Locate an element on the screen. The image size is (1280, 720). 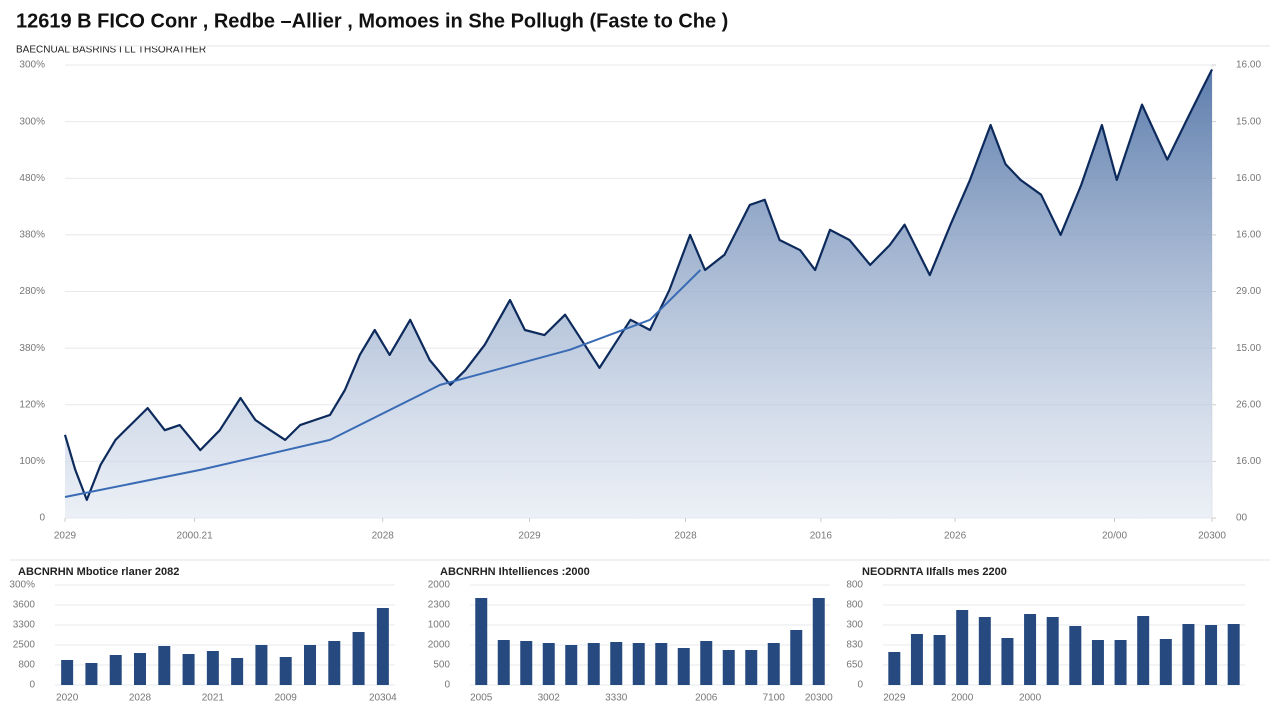
y-tick-label: 500 is located at coordinates (441, 665).